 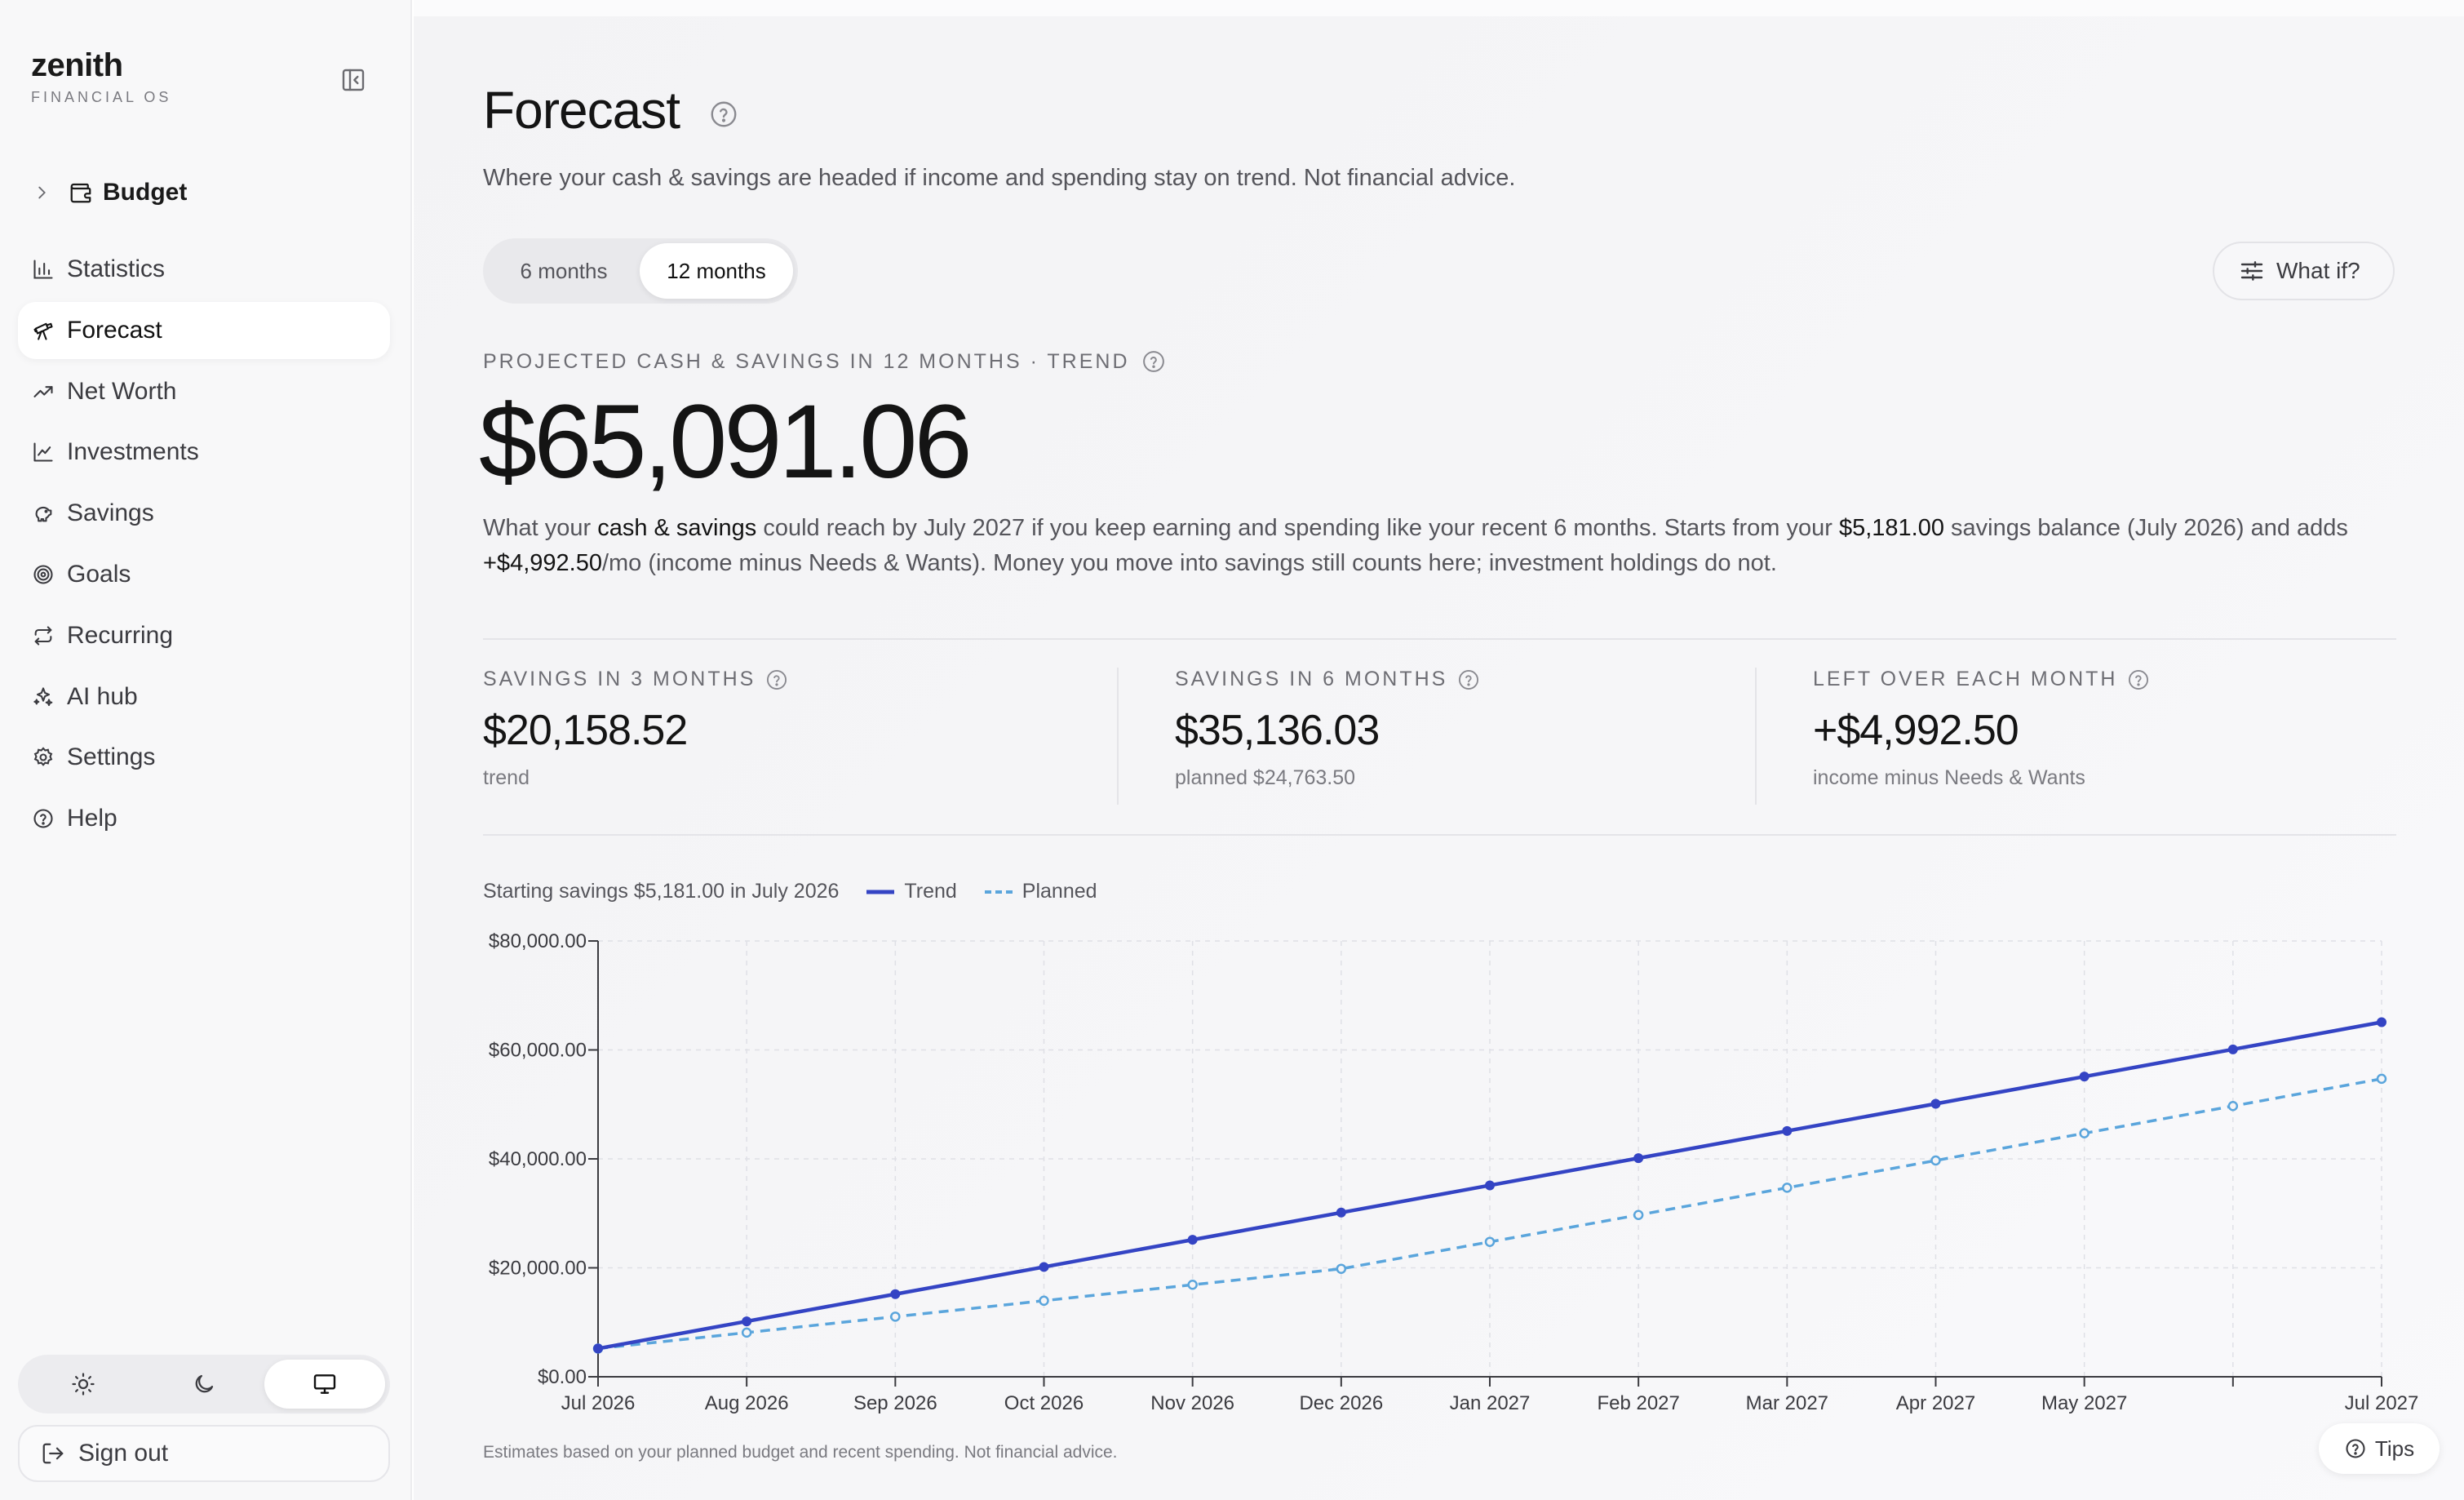 I want to click on projected-value: $65,091.06, so click(x=726, y=442).